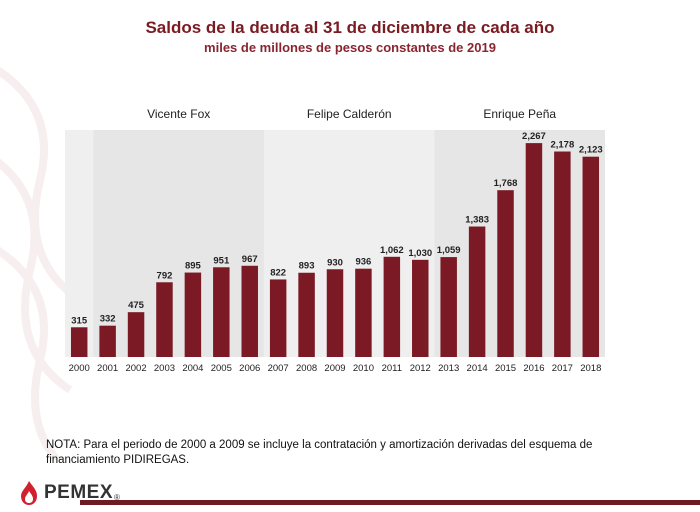 The height and width of the screenshot is (512, 700). I want to click on background-ornament, so click(41, 263).